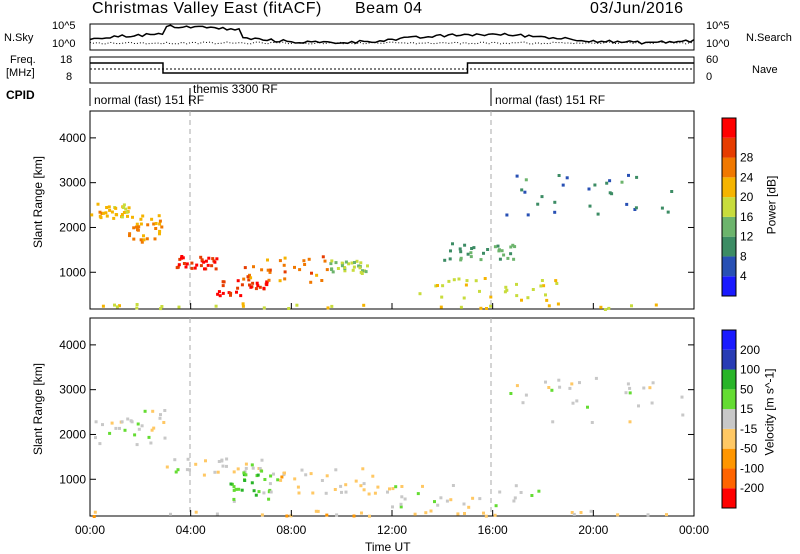  What do you see at coordinates (72, 183) in the screenshot?
I see `y-tick-label: 3000` at bounding box center [72, 183].